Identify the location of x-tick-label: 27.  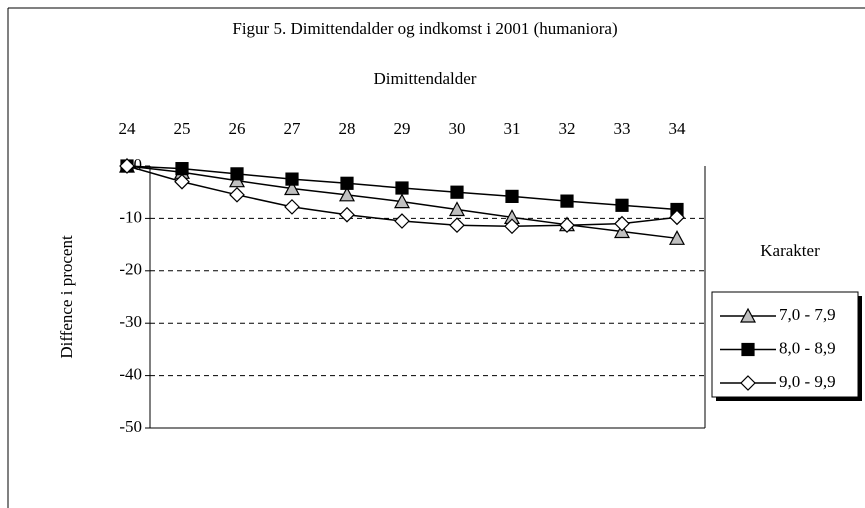
(293, 128).